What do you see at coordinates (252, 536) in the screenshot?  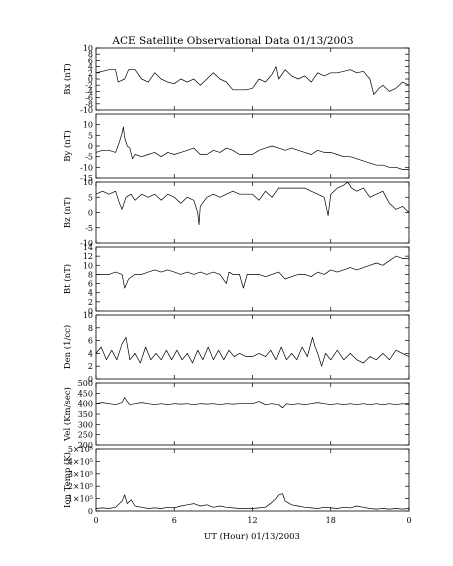 I see `x-axis-label: UT (Hour) 01/13/2003` at bounding box center [252, 536].